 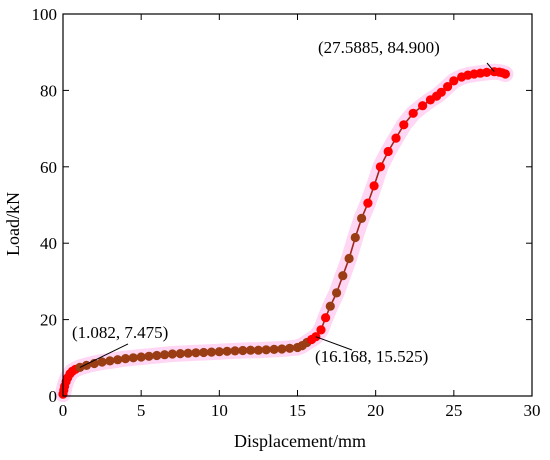 What do you see at coordinates (453, 410) in the screenshot?
I see `x-tick-label: 25` at bounding box center [453, 410].